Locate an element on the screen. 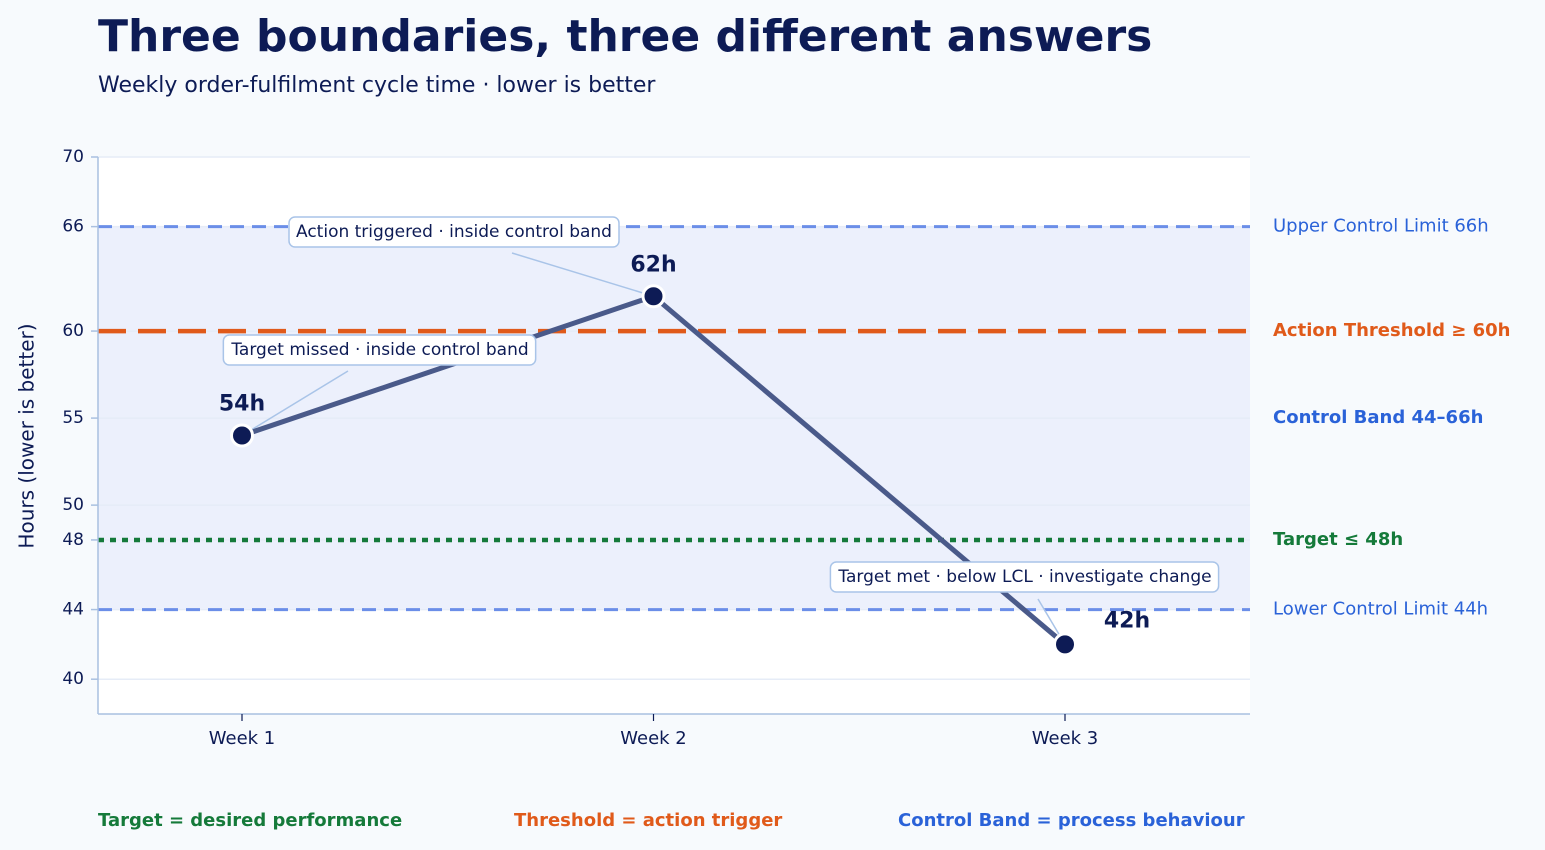 The width and height of the screenshot is (1545, 850). y-tick-label: 40 is located at coordinates (73, 679).